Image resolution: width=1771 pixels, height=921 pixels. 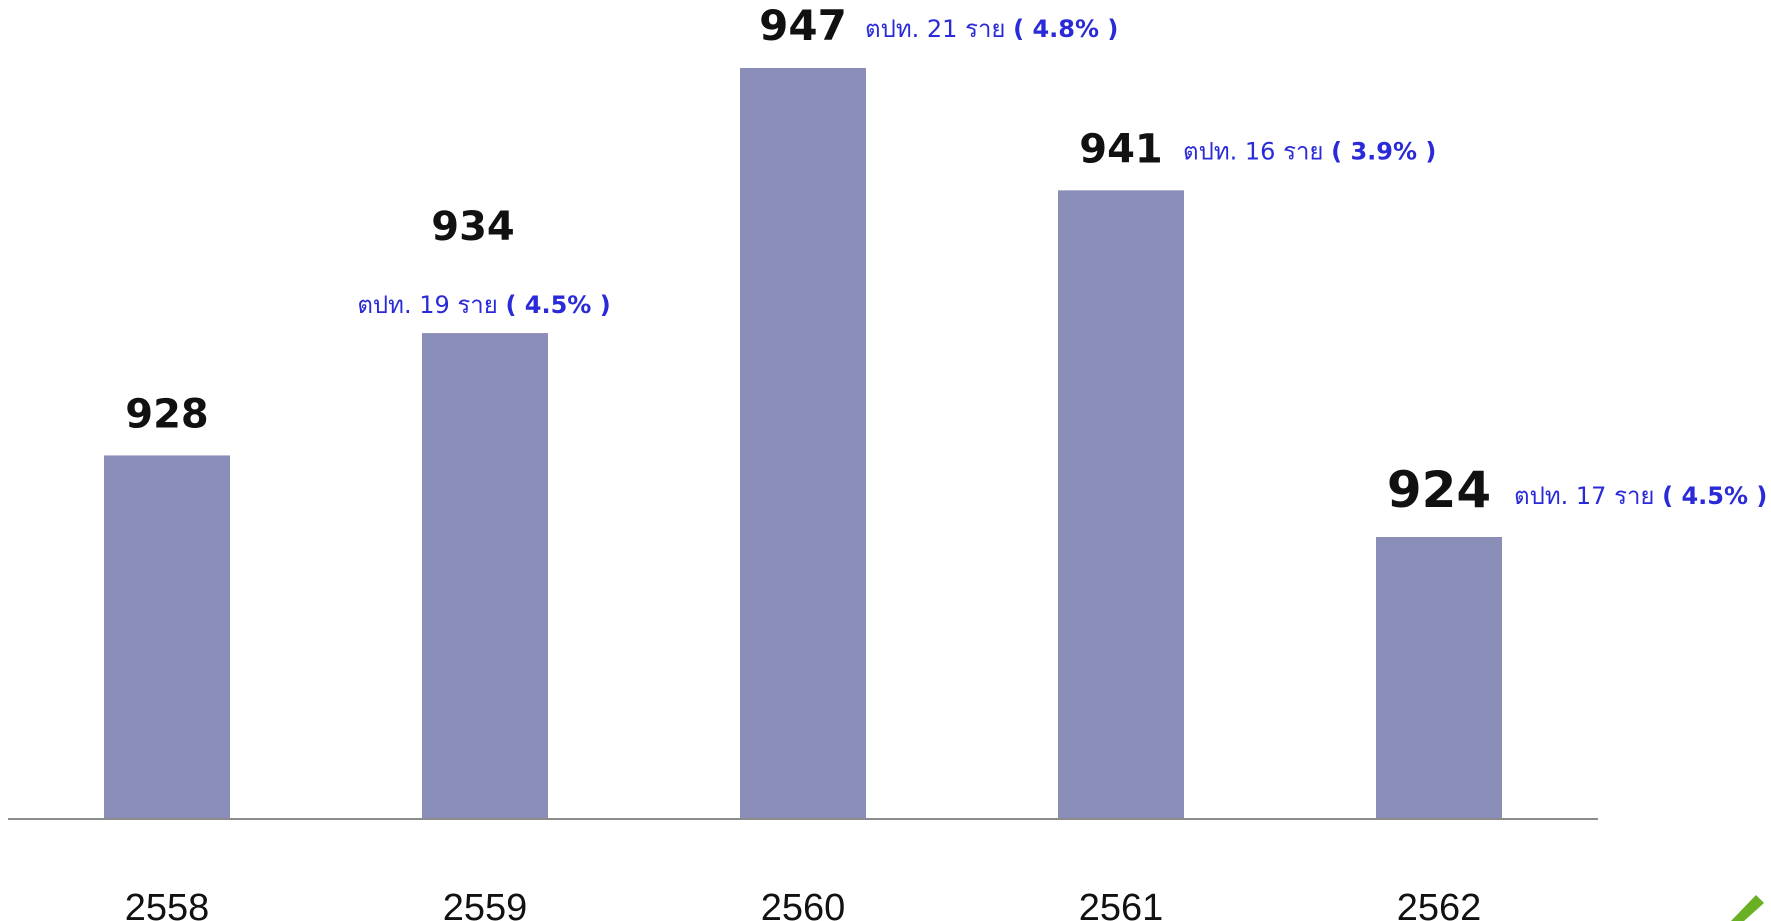 I want to click on x-tick-label-2562: 2562, so click(x=1439, y=904).